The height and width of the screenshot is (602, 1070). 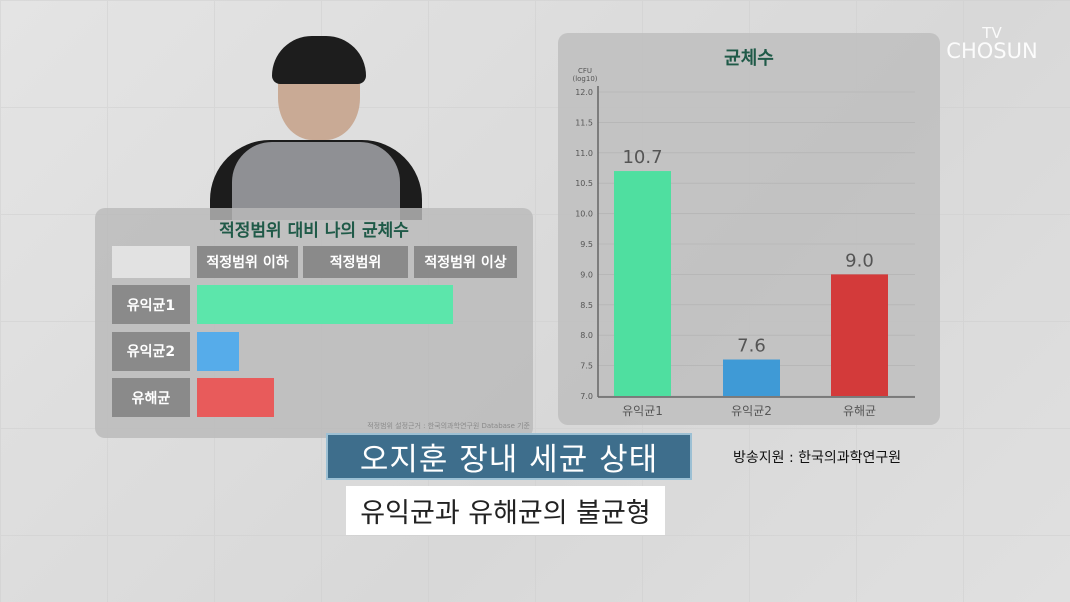 What do you see at coordinates (642, 157) in the screenshot?
I see `data-label: 10.7` at bounding box center [642, 157].